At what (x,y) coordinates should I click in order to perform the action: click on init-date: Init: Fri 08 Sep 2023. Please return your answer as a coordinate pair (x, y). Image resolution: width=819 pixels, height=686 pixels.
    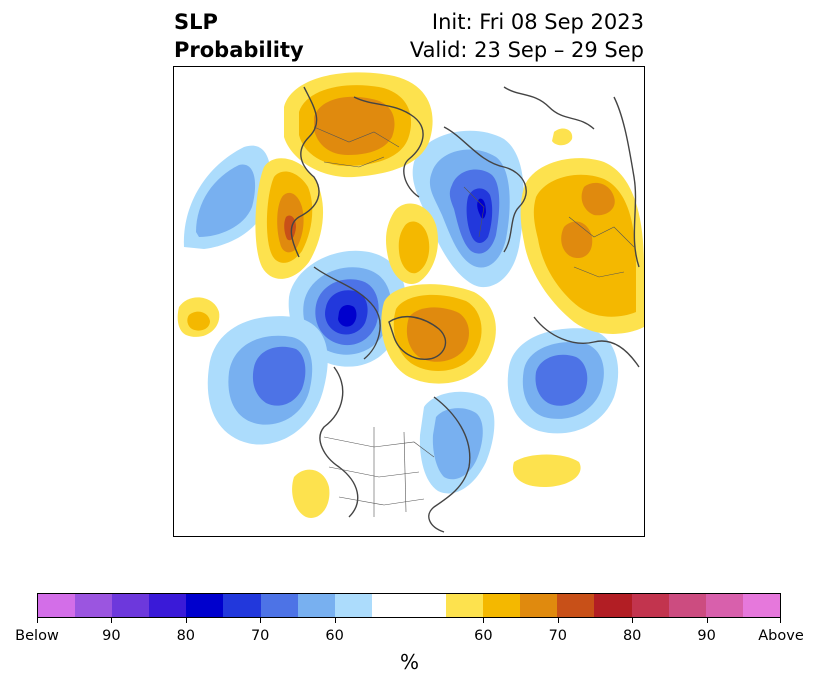
    Looking at the image, I should click on (537, 22).